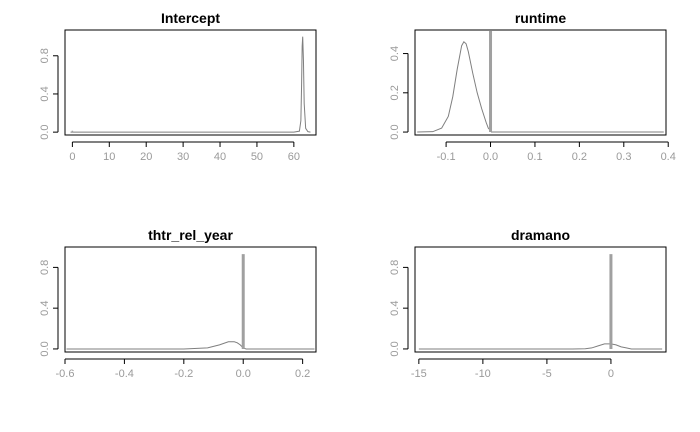 Image resolution: width=700 pixels, height=432 pixels. Describe the element at coordinates (45, 93) in the screenshot. I see `intercept-y-tick-label: 0.4` at that location.